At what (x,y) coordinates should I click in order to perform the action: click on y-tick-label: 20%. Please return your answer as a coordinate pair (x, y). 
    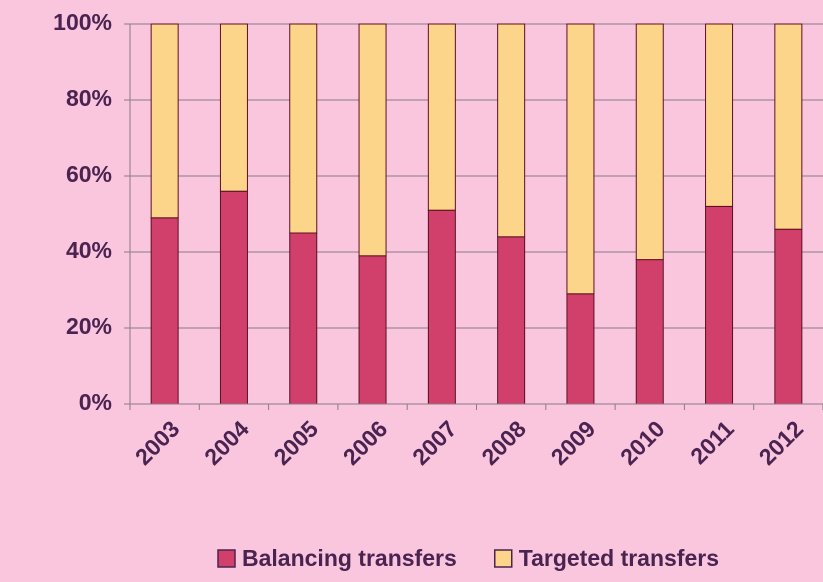
    Looking at the image, I should click on (89, 326).